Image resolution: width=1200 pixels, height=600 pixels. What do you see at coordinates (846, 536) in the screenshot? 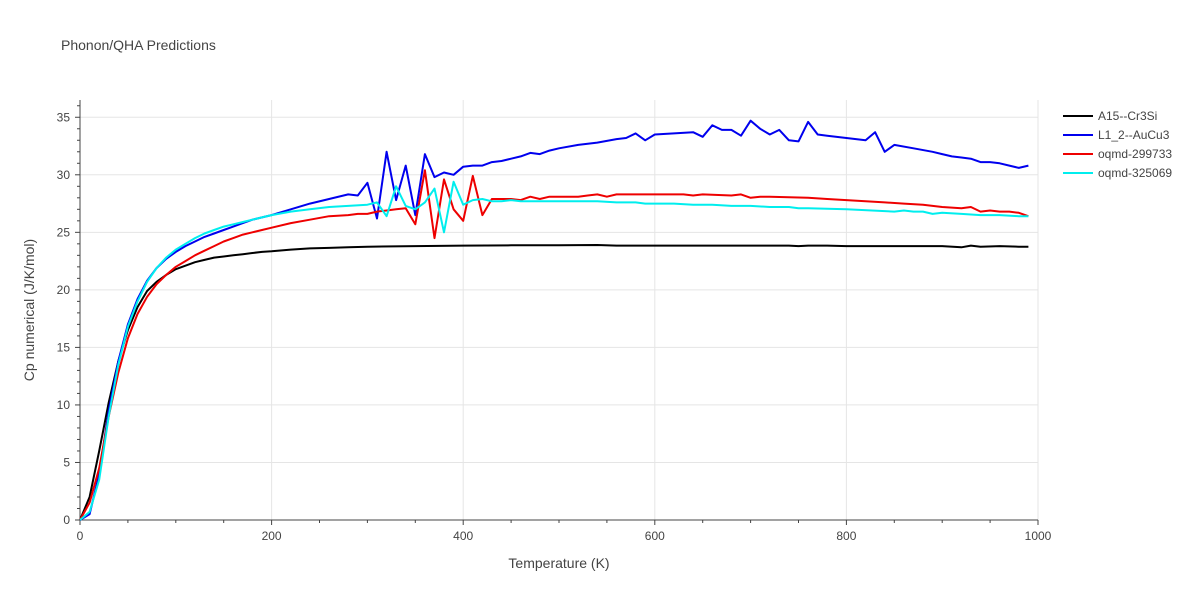
I see `x-tick-label: 800` at bounding box center [846, 536].